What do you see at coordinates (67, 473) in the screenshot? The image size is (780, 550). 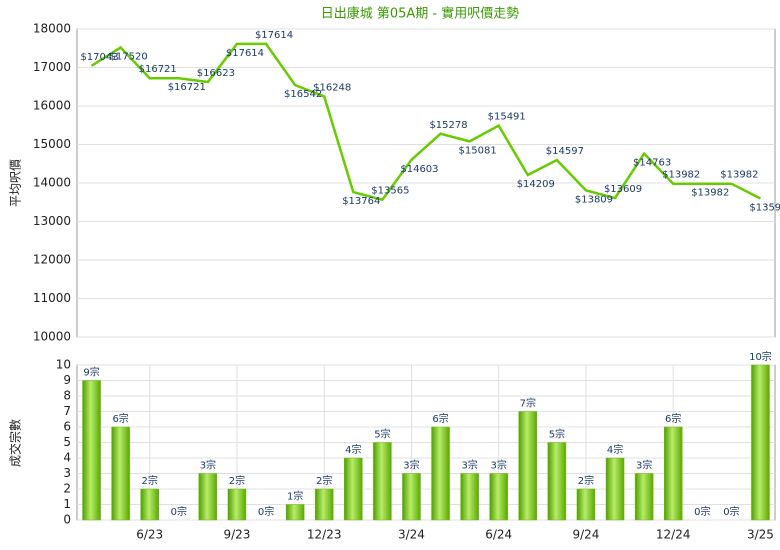 I see `y-tick-label: 3` at bounding box center [67, 473].